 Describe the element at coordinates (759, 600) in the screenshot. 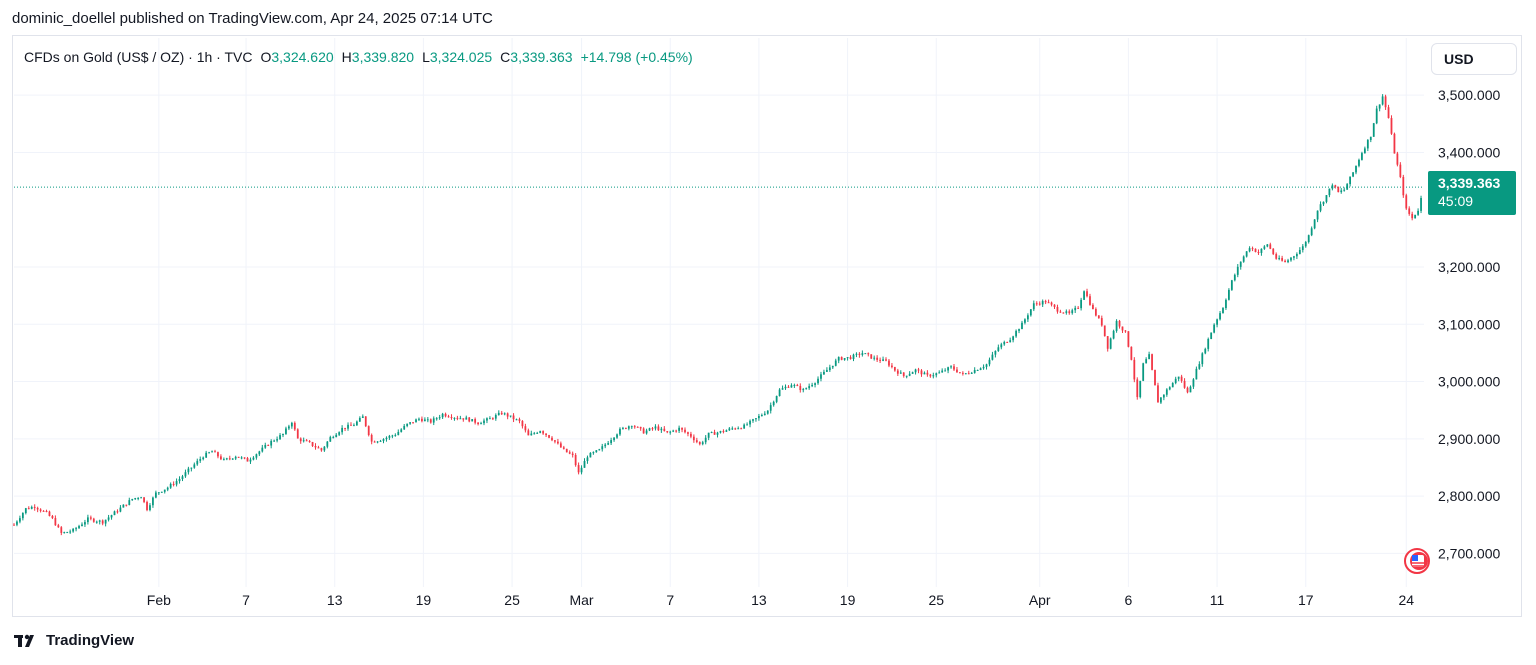

I see `x-tick-label: 13` at that location.